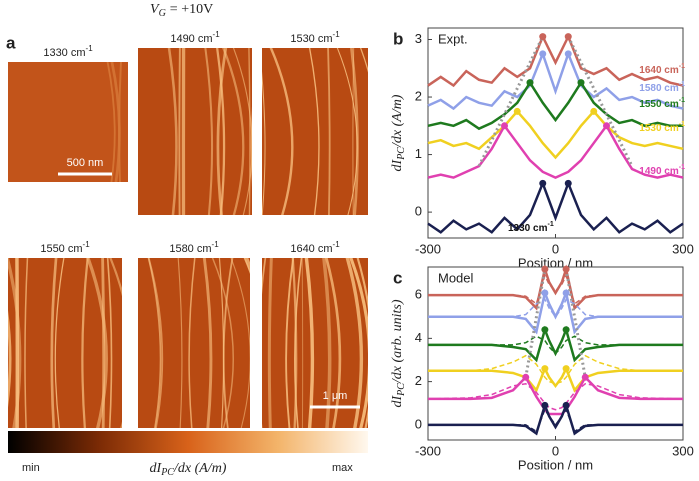 The image size is (699, 481). I want to click on label-text: 1490 cm, so click(191, 39).